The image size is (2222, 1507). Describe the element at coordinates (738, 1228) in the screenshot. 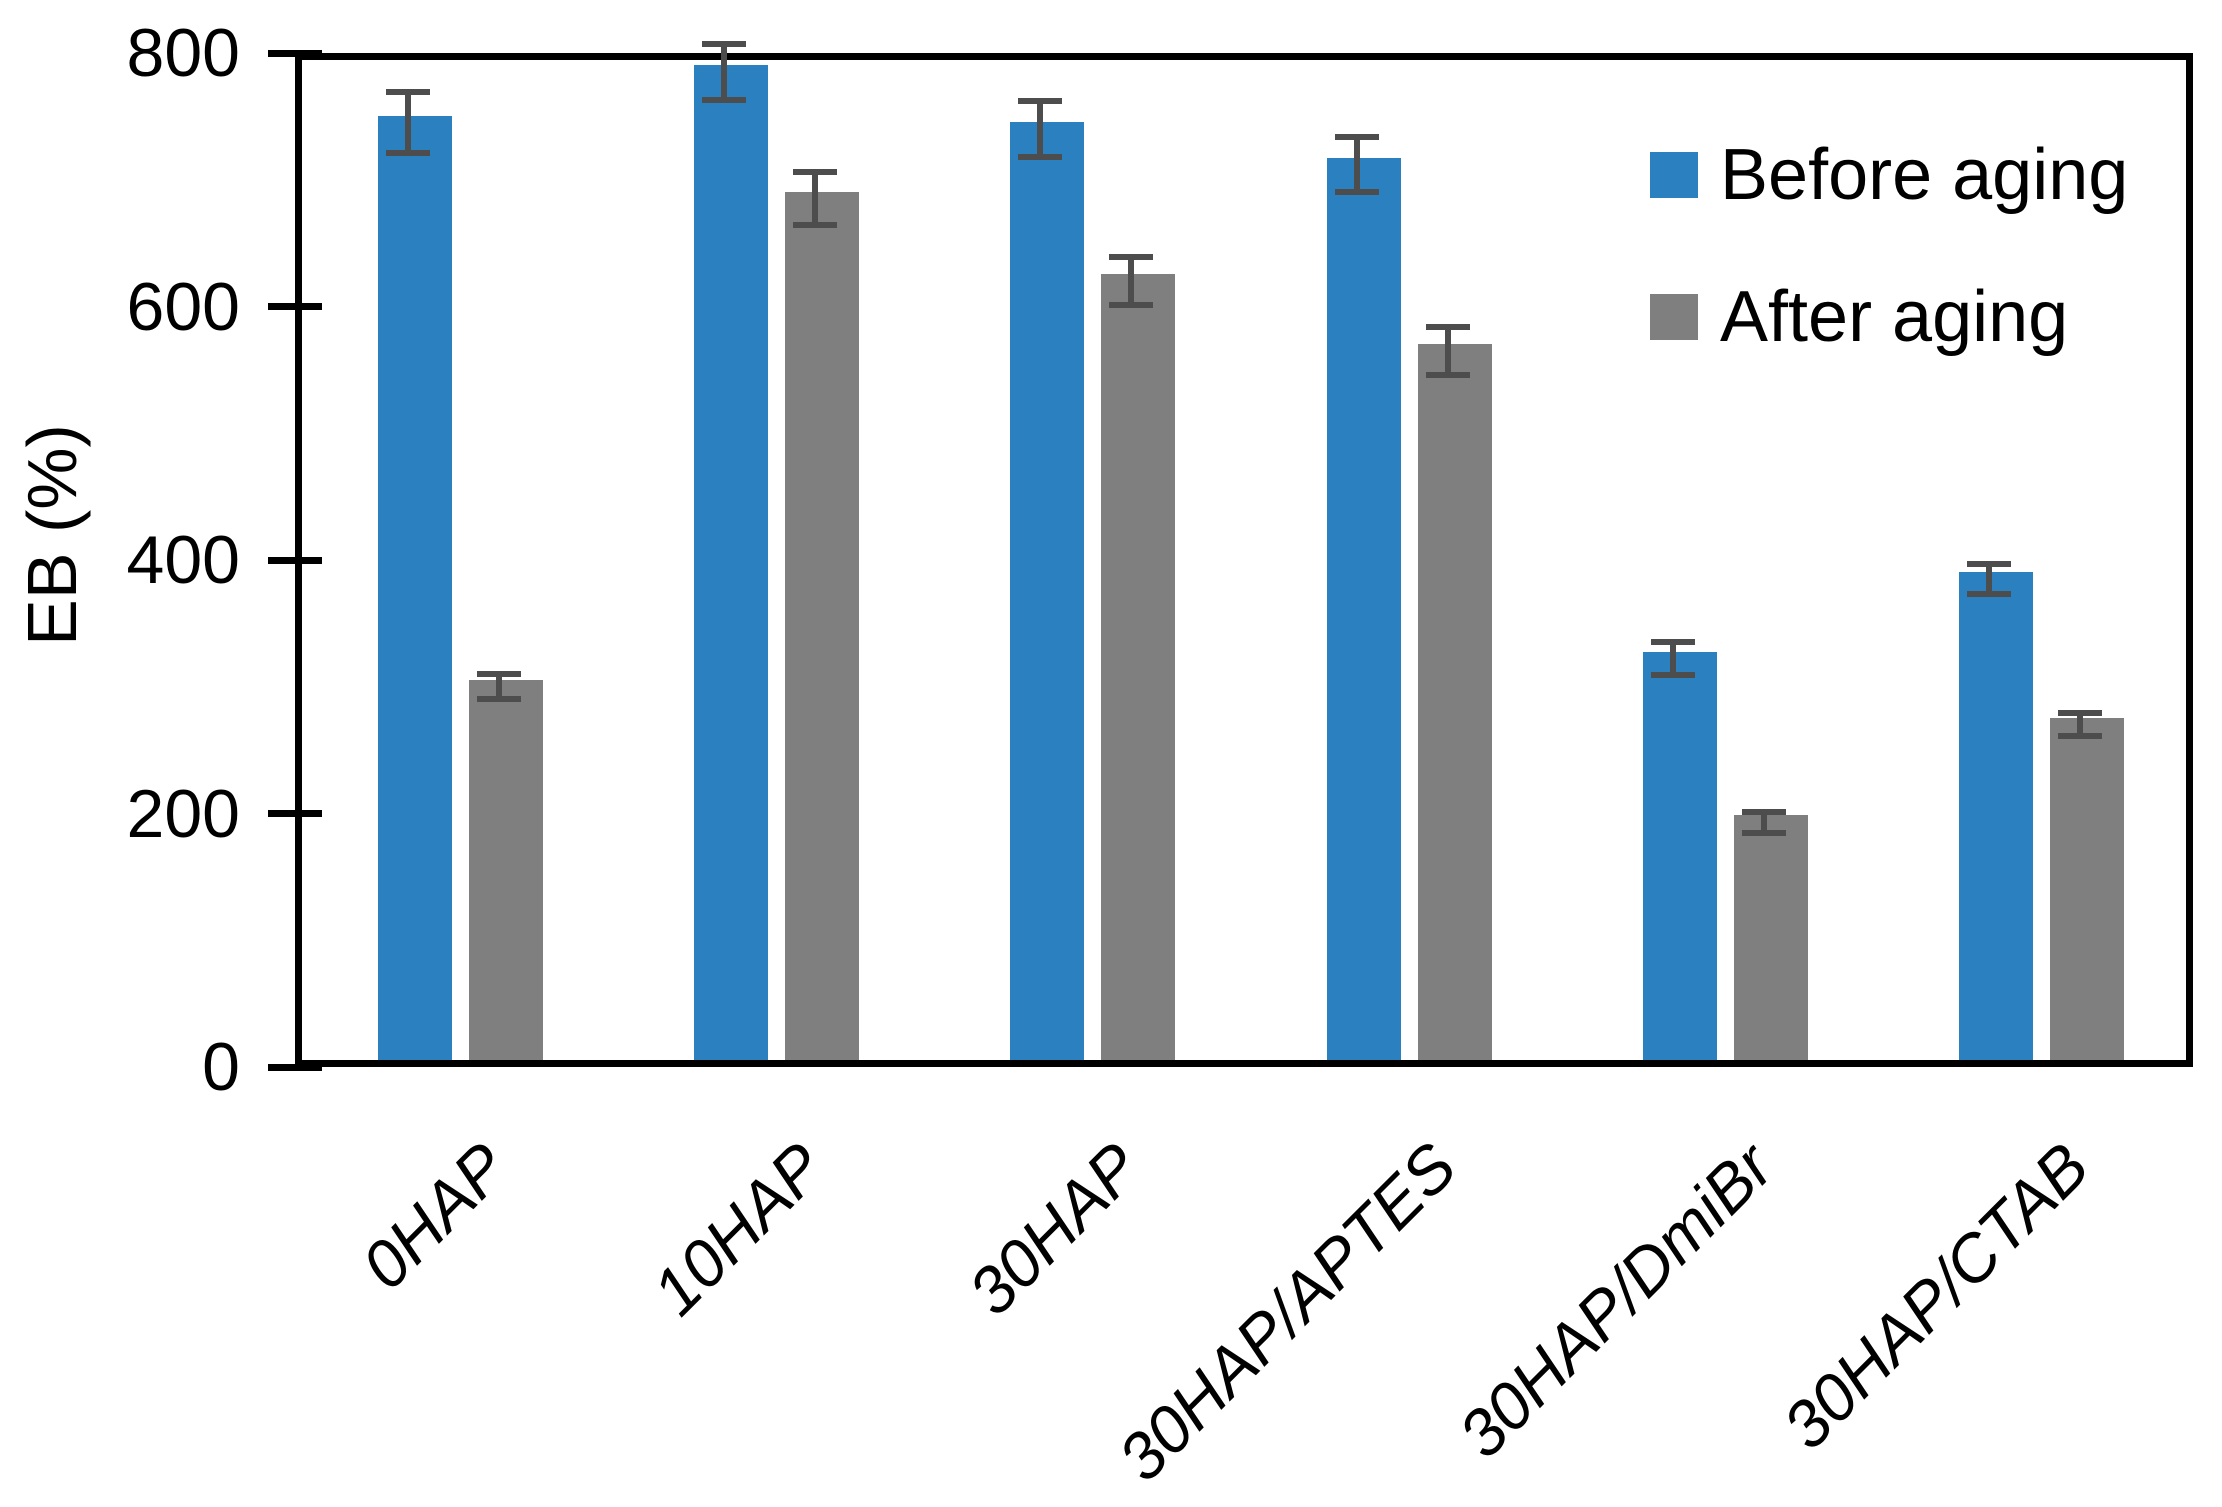

I see `x-category-label: 10HAP` at that location.